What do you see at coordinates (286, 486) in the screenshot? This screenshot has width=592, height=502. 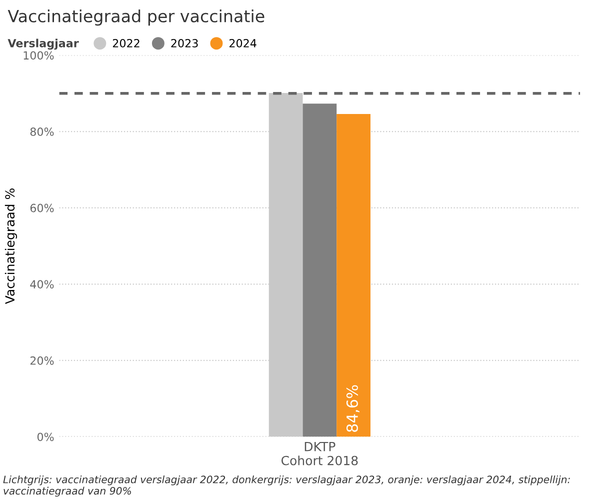 I see `text: Lichtgrijs: vaccinatiegraad verslagjaar 2022, donkergrijs: verslagjaar 2023, oranje: verslagjaar 2024, stippellijn: vaccinatiegraad van 90%` at bounding box center [286, 486].